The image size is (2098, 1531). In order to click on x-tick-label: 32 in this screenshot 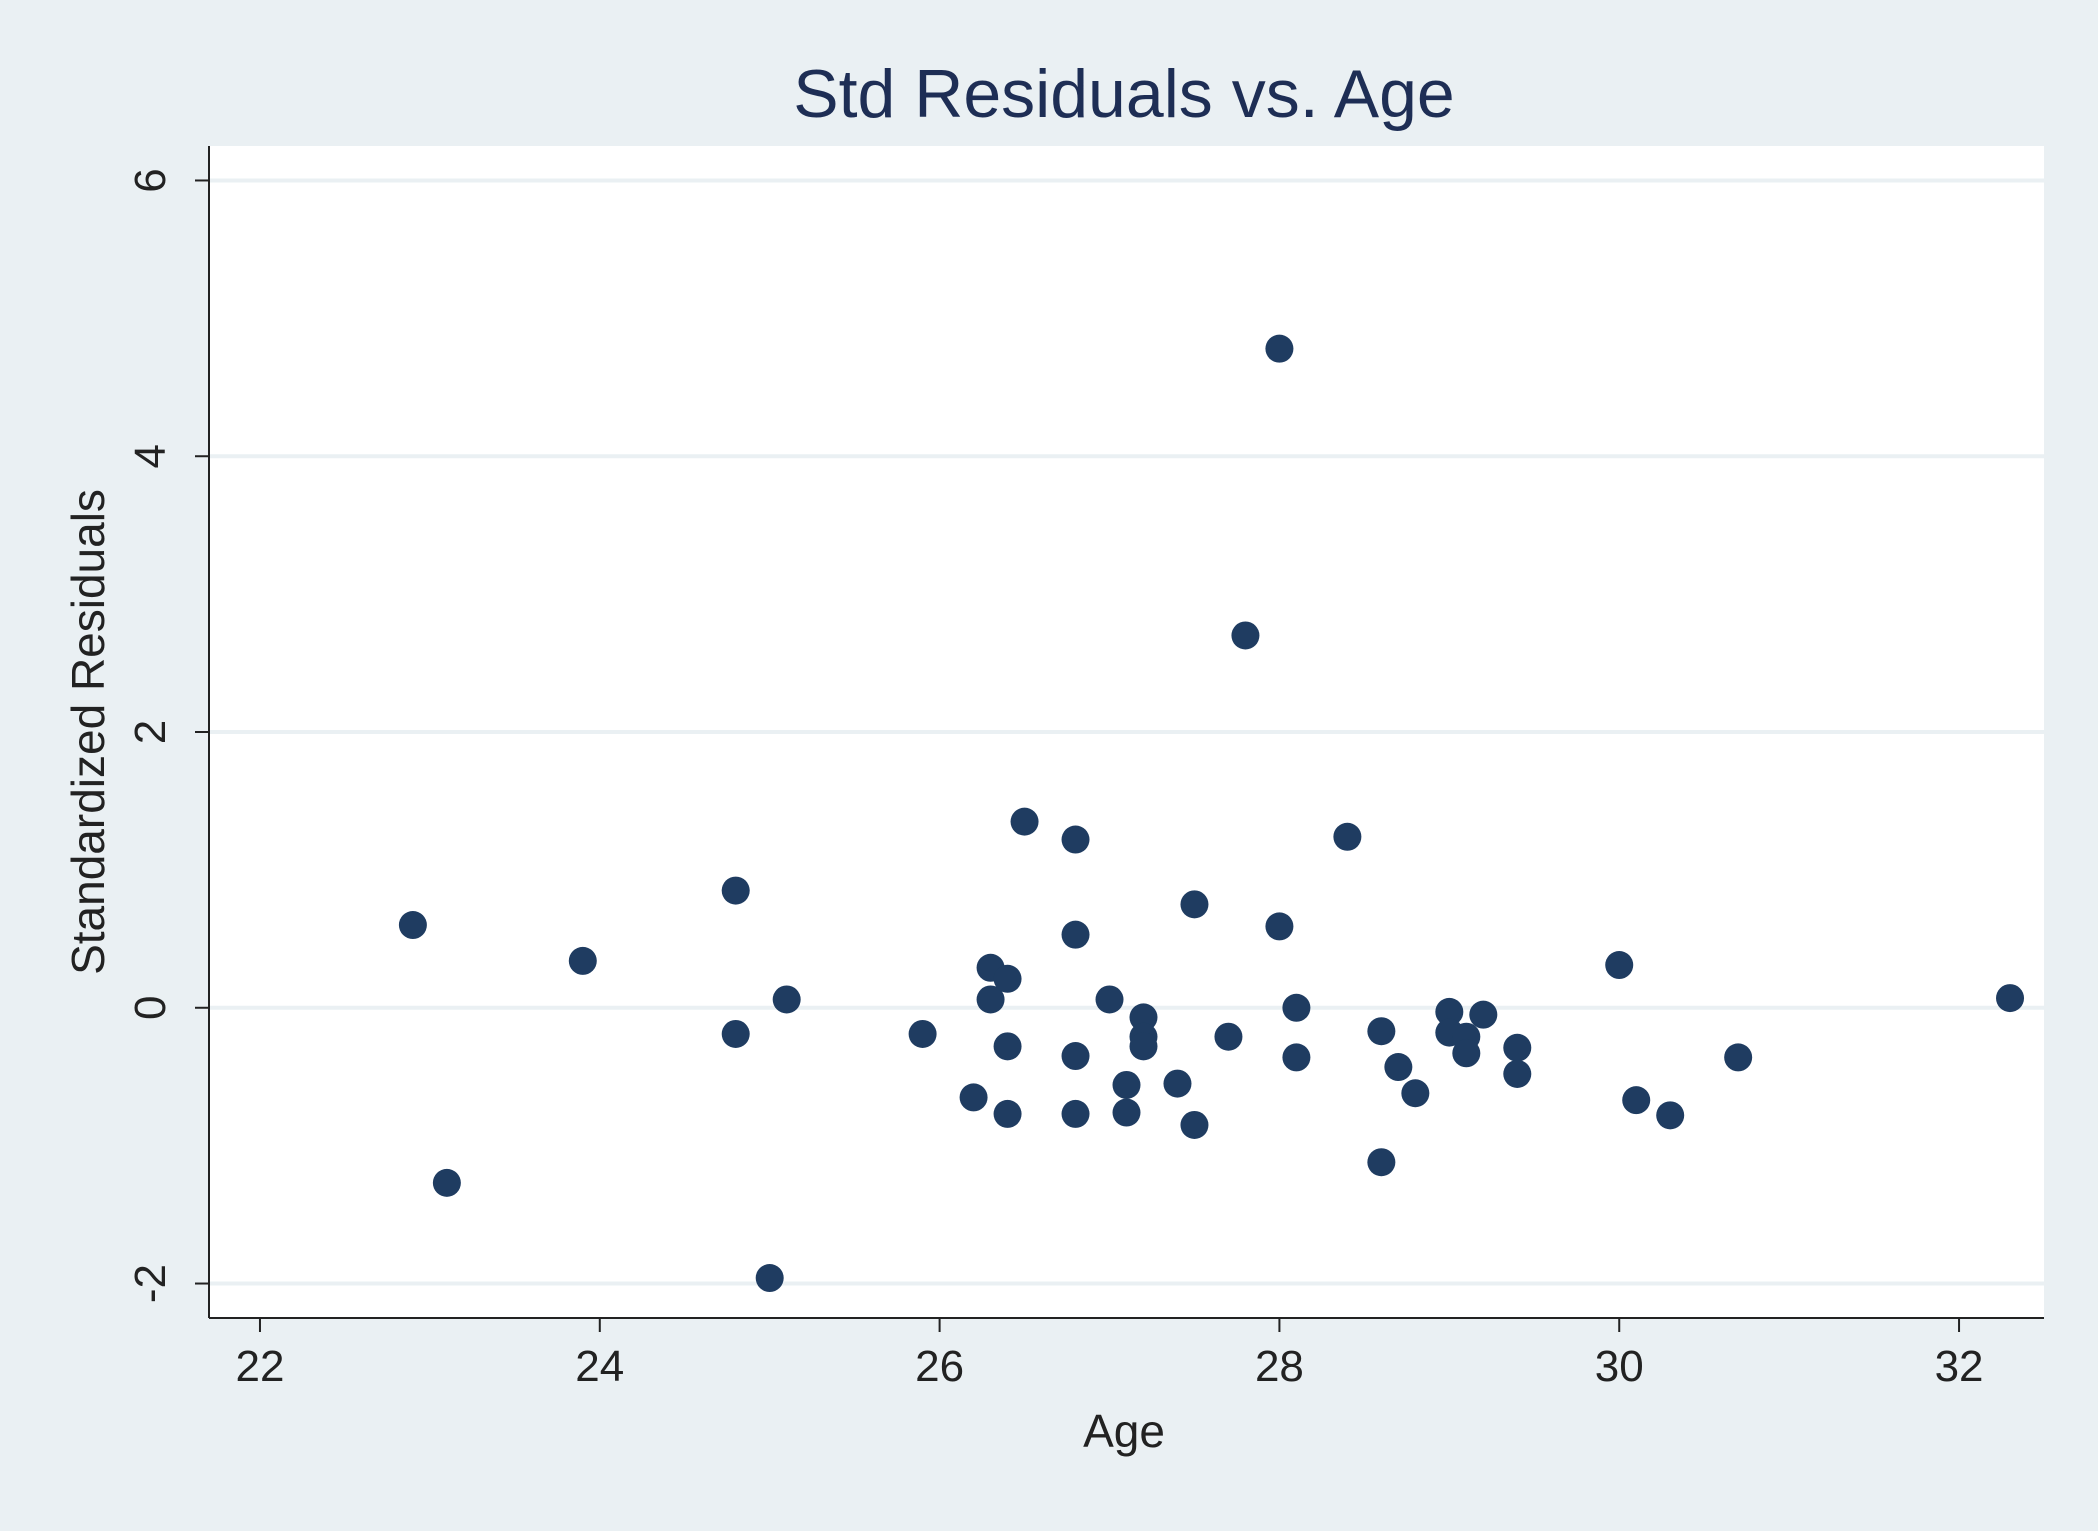, I will do `click(1959, 1366)`.